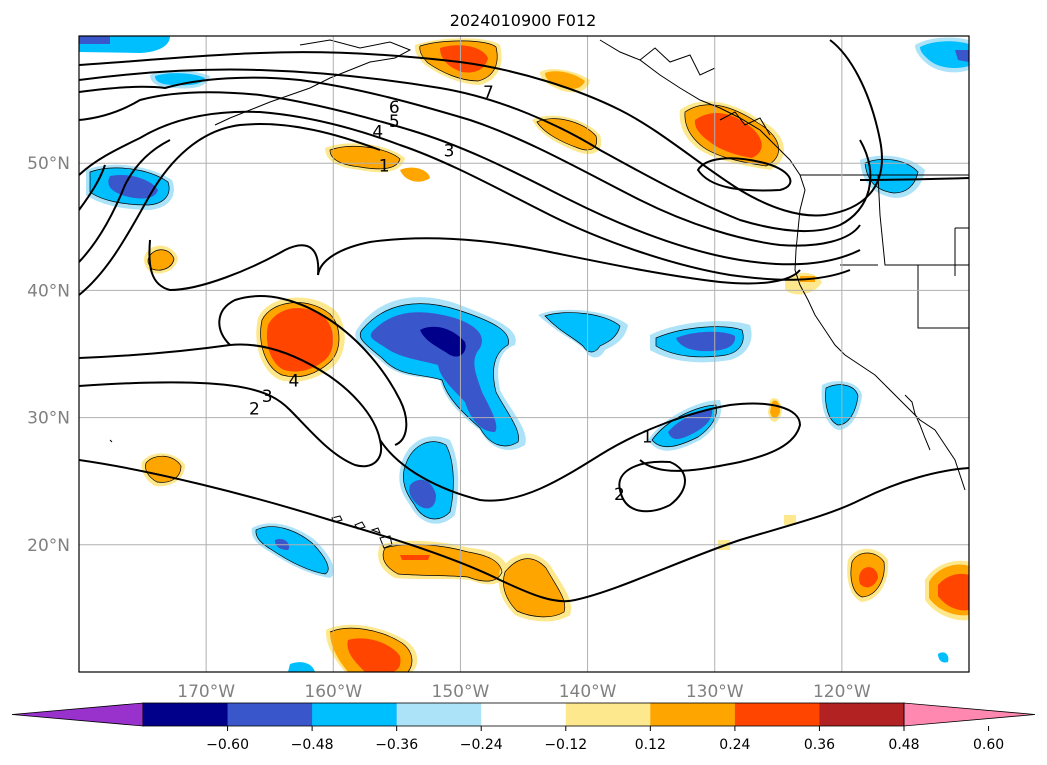  I want to click on colorbar-tick-label: −0.12, so click(565, 745).